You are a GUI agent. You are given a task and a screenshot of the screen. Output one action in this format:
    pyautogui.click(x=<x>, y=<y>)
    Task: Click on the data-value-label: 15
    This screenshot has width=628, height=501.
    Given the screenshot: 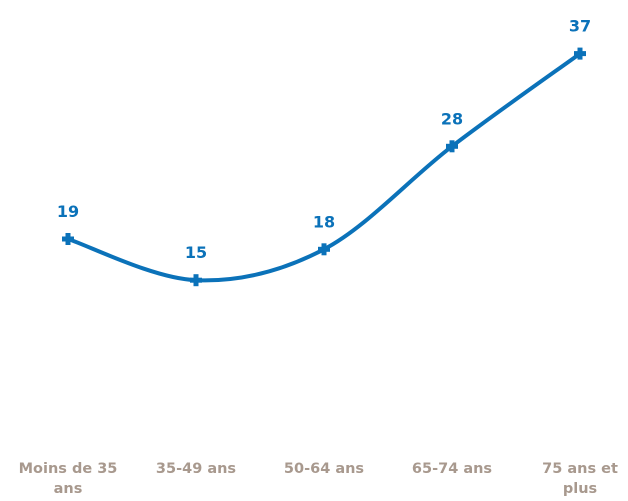 What is the action you would take?
    pyautogui.click(x=196, y=252)
    